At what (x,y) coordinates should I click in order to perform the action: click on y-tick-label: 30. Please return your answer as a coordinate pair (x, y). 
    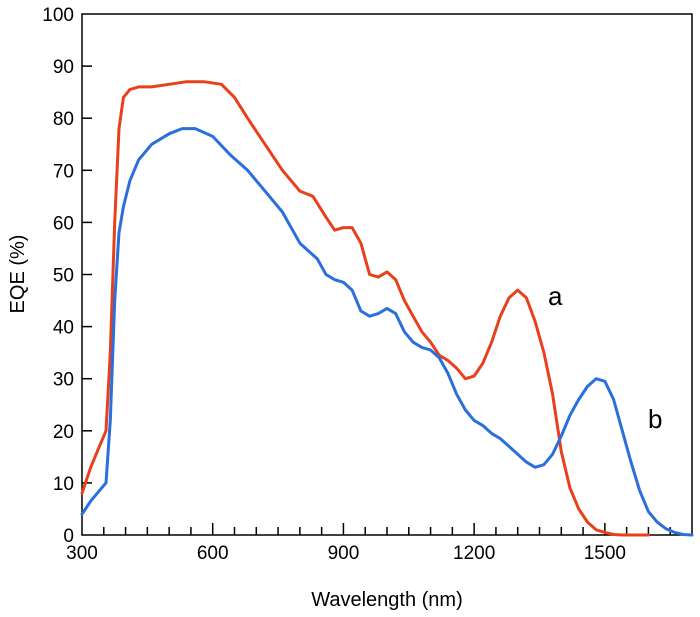
    Looking at the image, I should click on (63, 380).